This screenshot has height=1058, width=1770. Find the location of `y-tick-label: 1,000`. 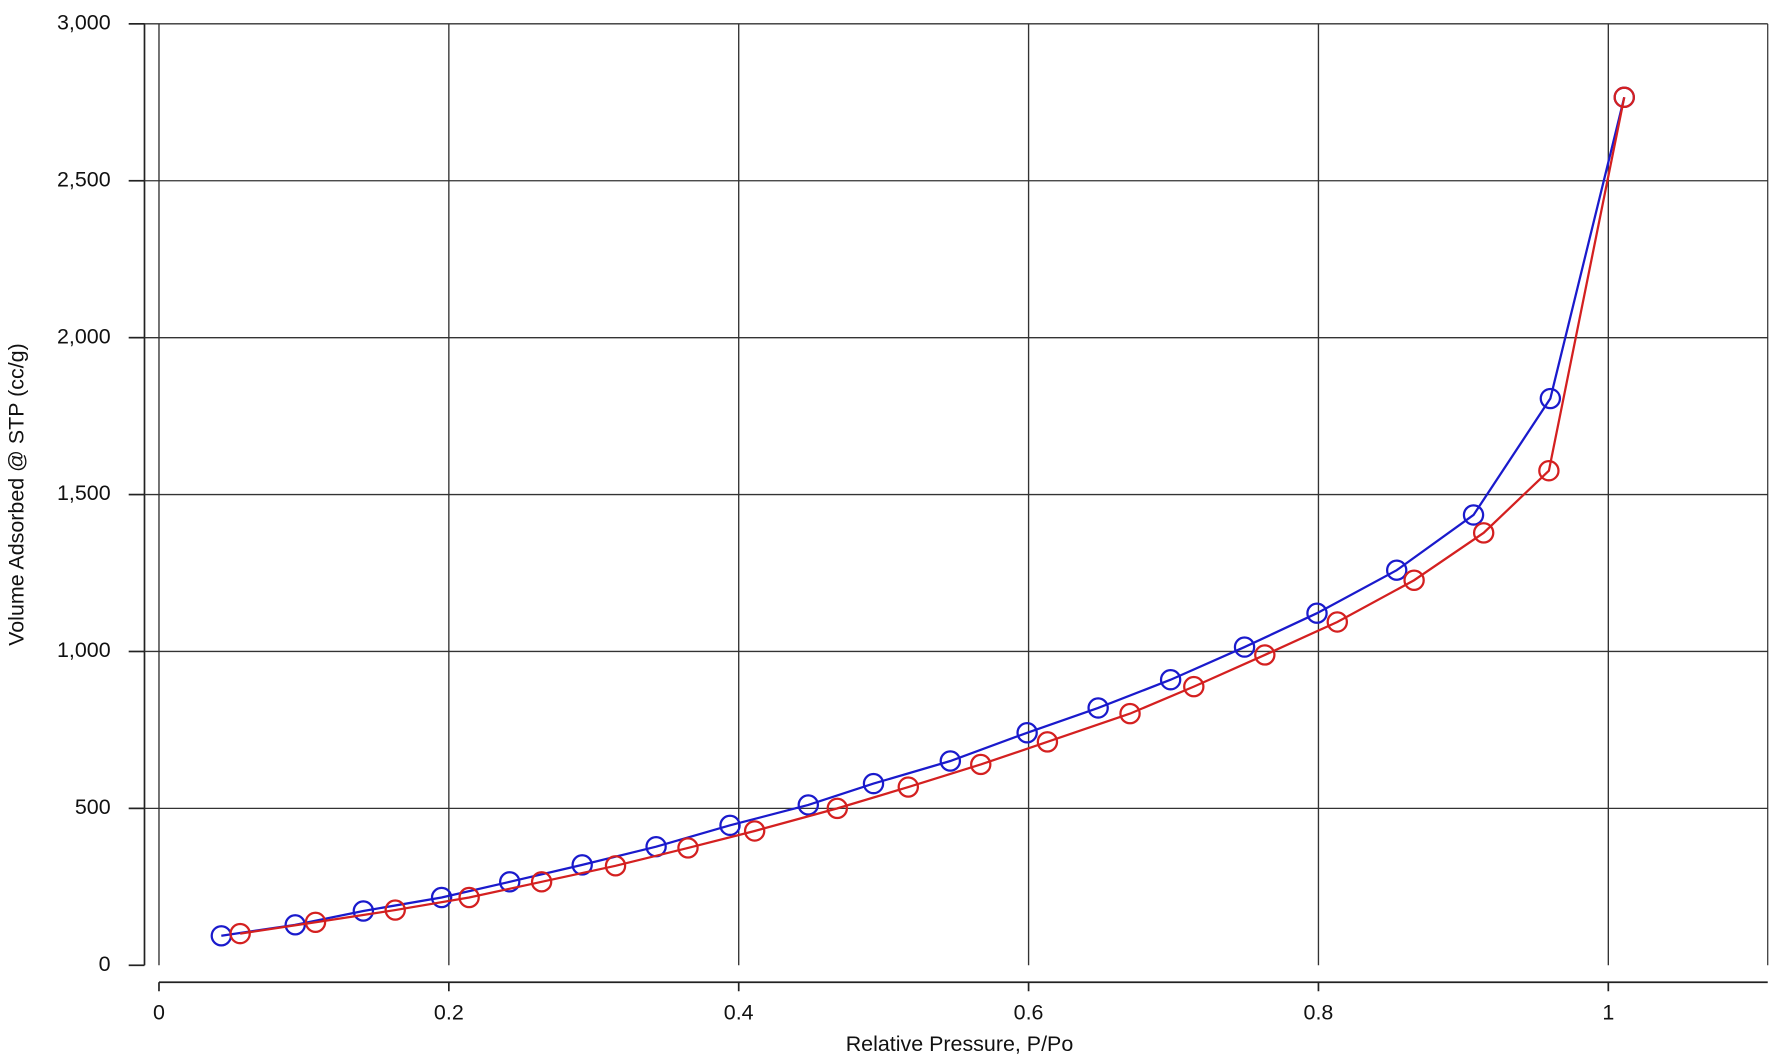

y-tick-label: 1,000 is located at coordinates (84, 650).